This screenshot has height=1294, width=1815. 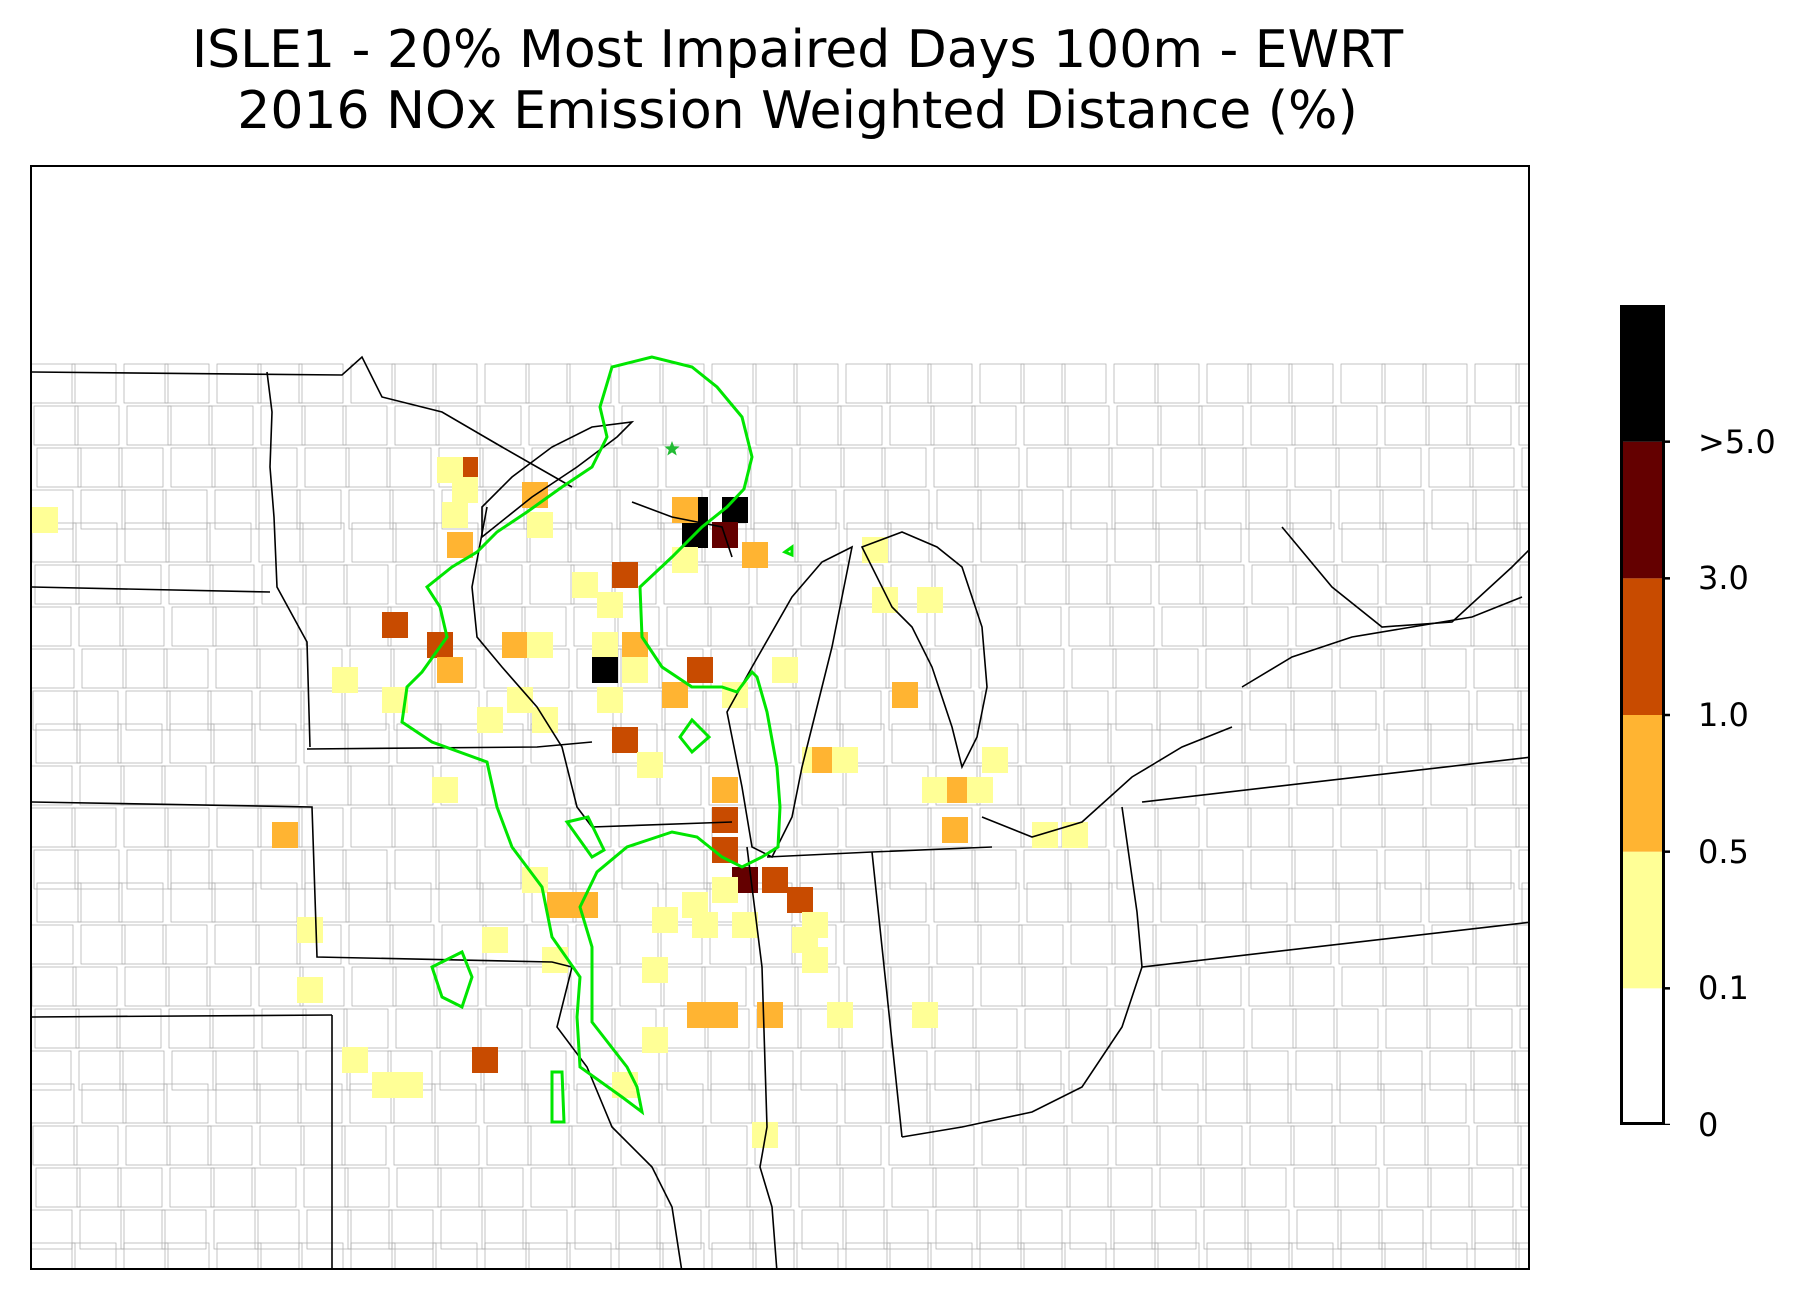 What do you see at coordinates (1723, 578) in the screenshot?
I see `colorbar-label: 3.0` at bounding box center [1723, 578].